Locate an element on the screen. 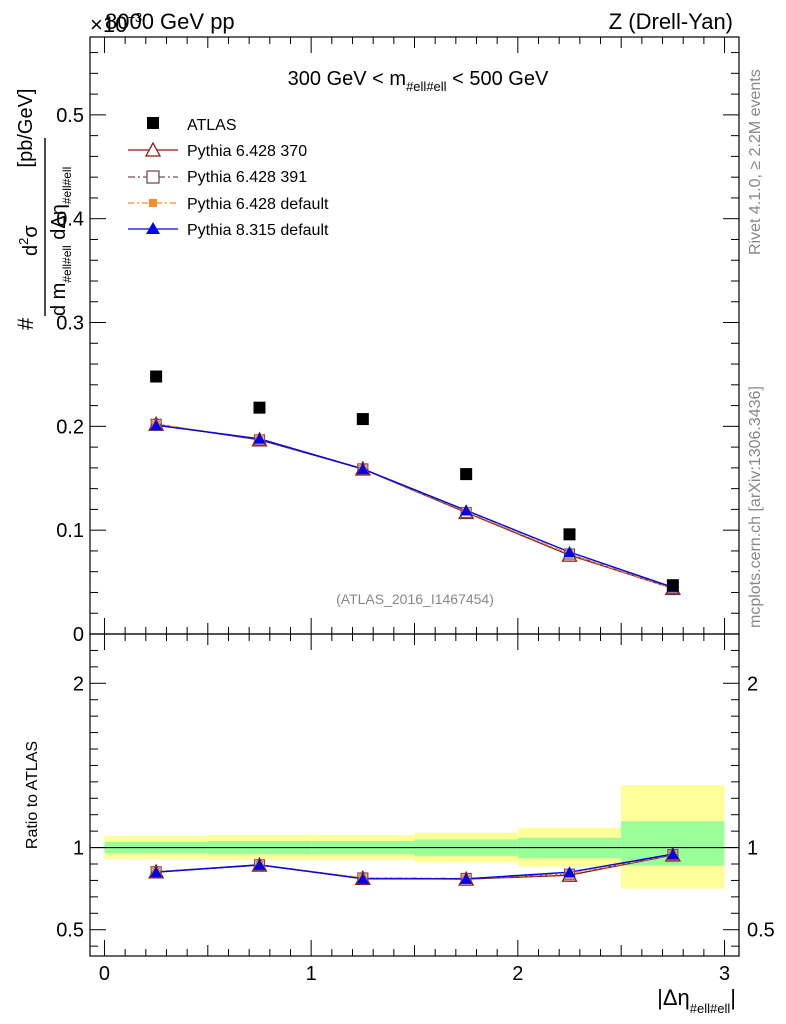  main-series-layer is located at coordinates (414, 482).